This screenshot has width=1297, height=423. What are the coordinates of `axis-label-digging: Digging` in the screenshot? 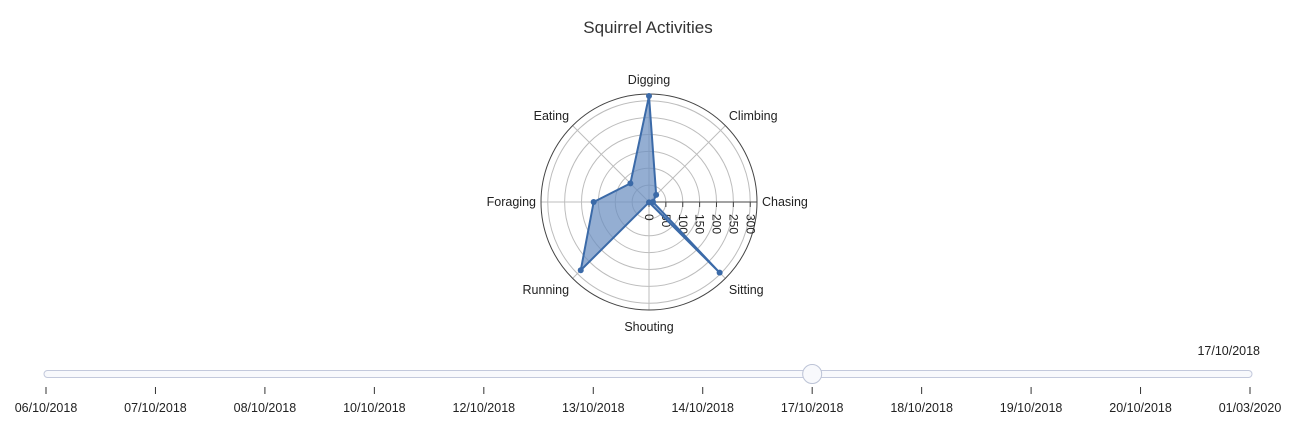 It's located at (649, 80).